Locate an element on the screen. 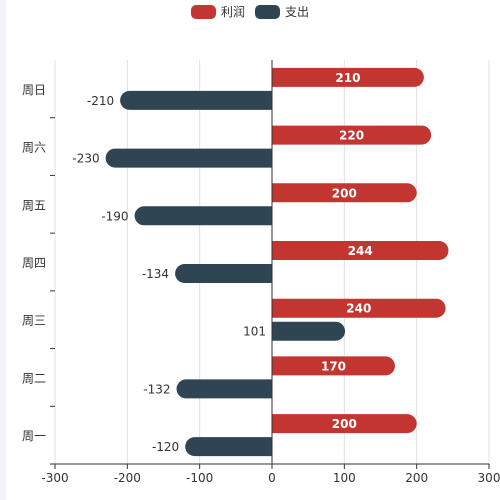 This screenshot has height=500, width=500. y-category-label-3: 周四 is located at coordinates (34, 263).